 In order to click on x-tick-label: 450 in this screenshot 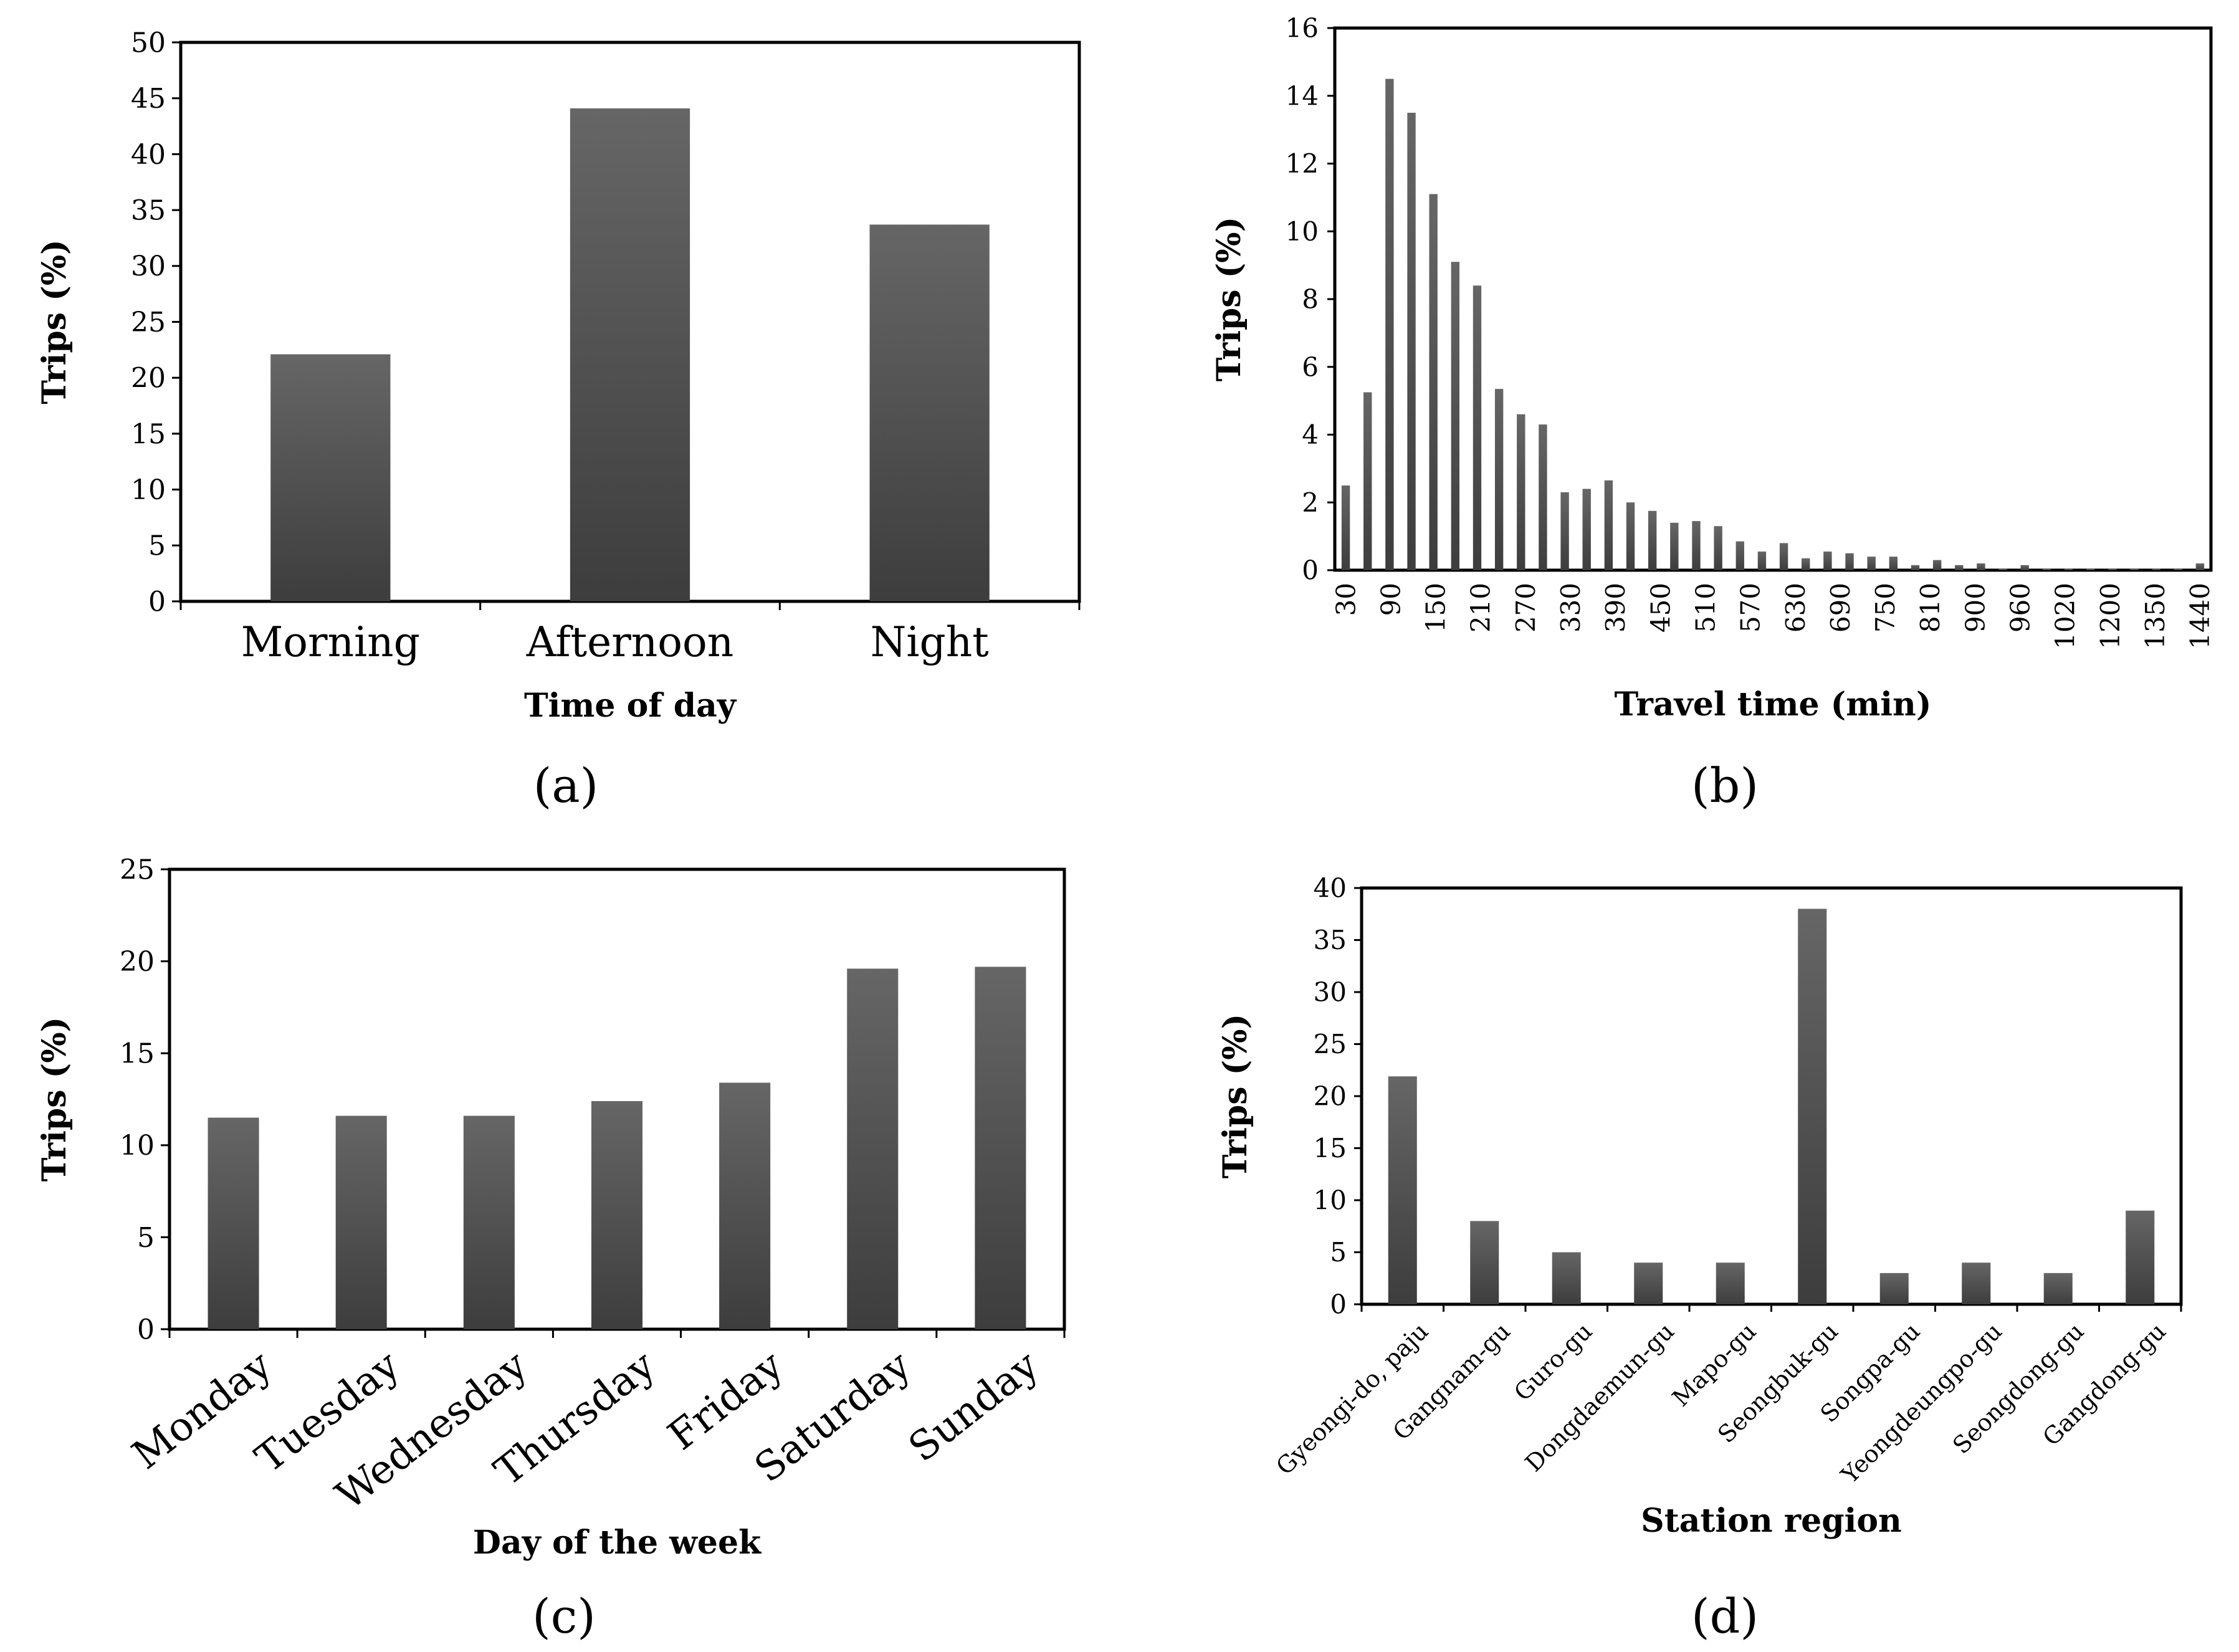, I will do `click(1661, 608)`.